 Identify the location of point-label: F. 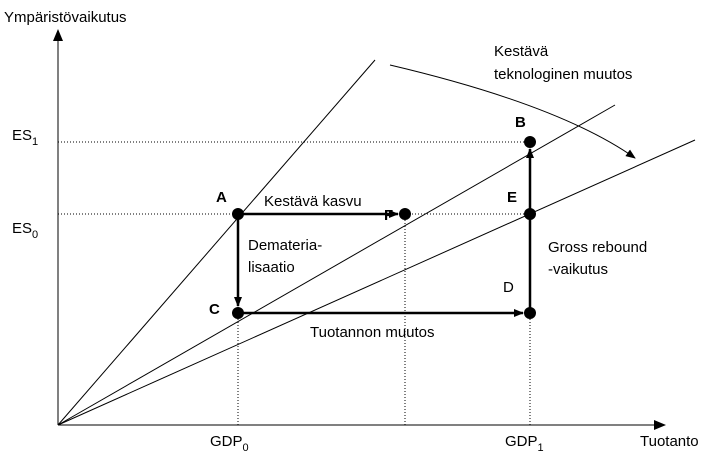
(388, 215).